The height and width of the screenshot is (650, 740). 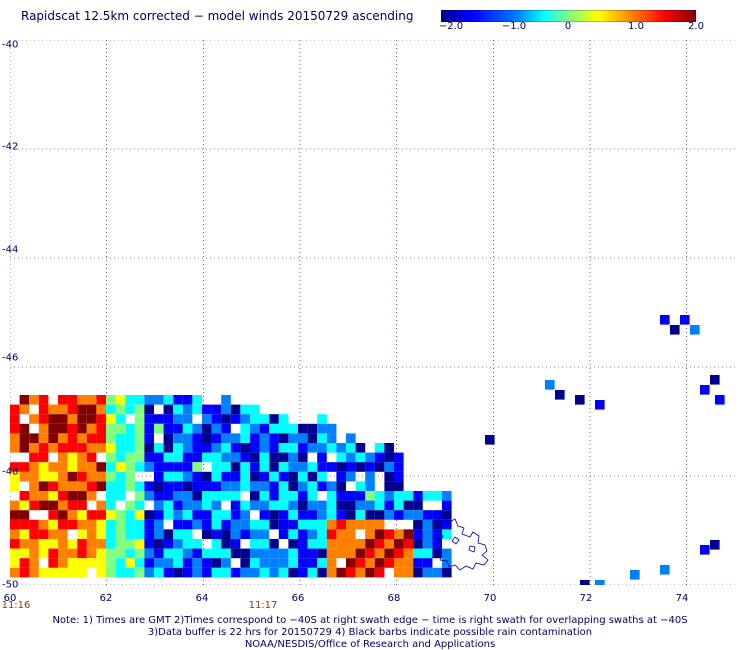 What do you see at coordinates (16, 605) in the screenshot?
I see `time-label: 11:16` at bounding box center [16, 605].